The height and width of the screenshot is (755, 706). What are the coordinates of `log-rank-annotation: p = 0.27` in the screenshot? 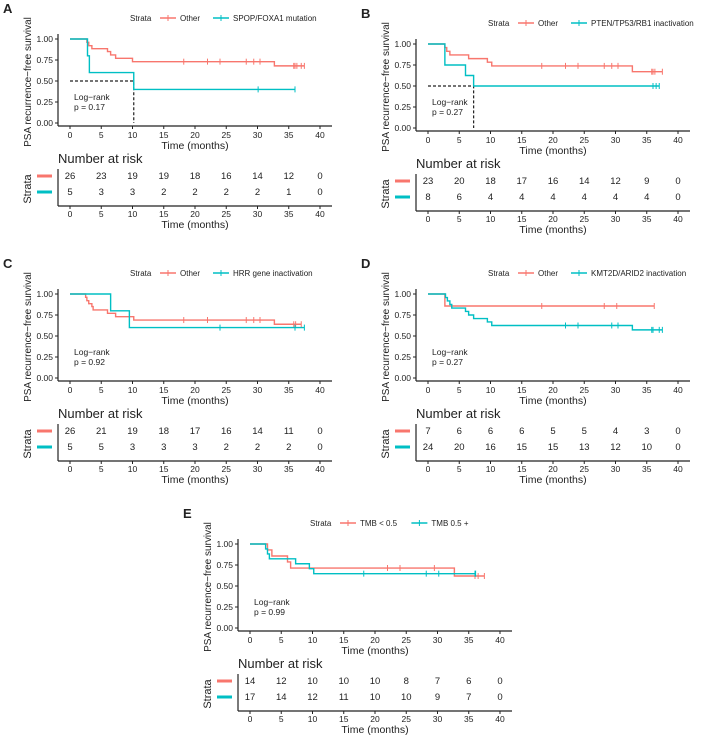 It's located at (447, 362).